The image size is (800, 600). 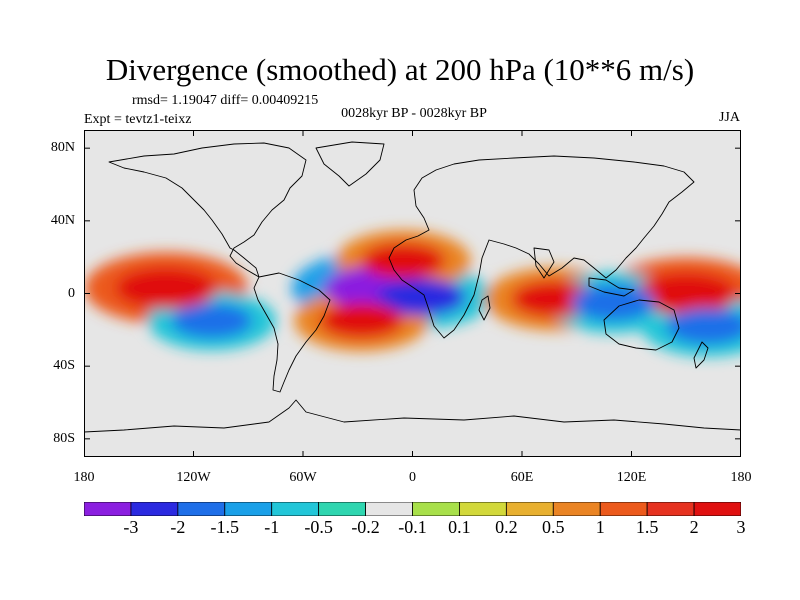 I want to click on colorbar-label: -1, so click(x=272, y=527).